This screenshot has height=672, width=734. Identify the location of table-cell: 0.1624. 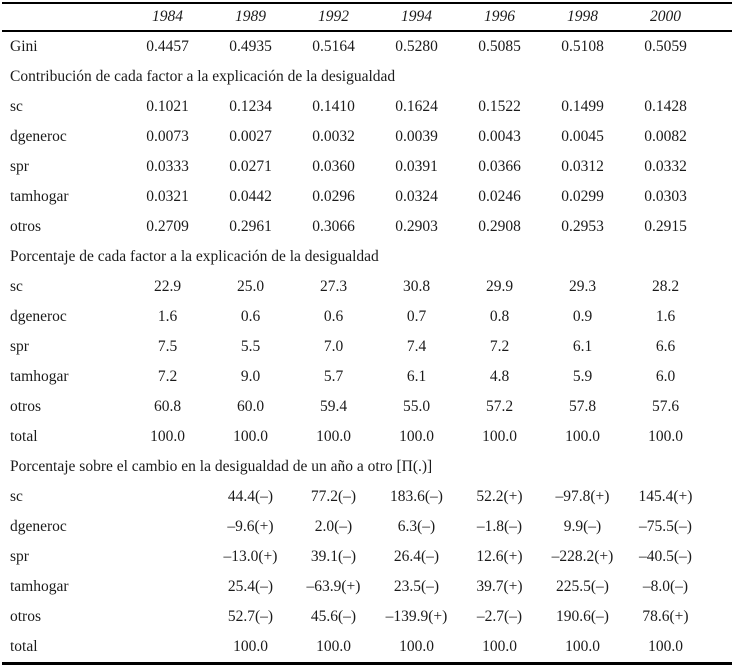
(416, 106).